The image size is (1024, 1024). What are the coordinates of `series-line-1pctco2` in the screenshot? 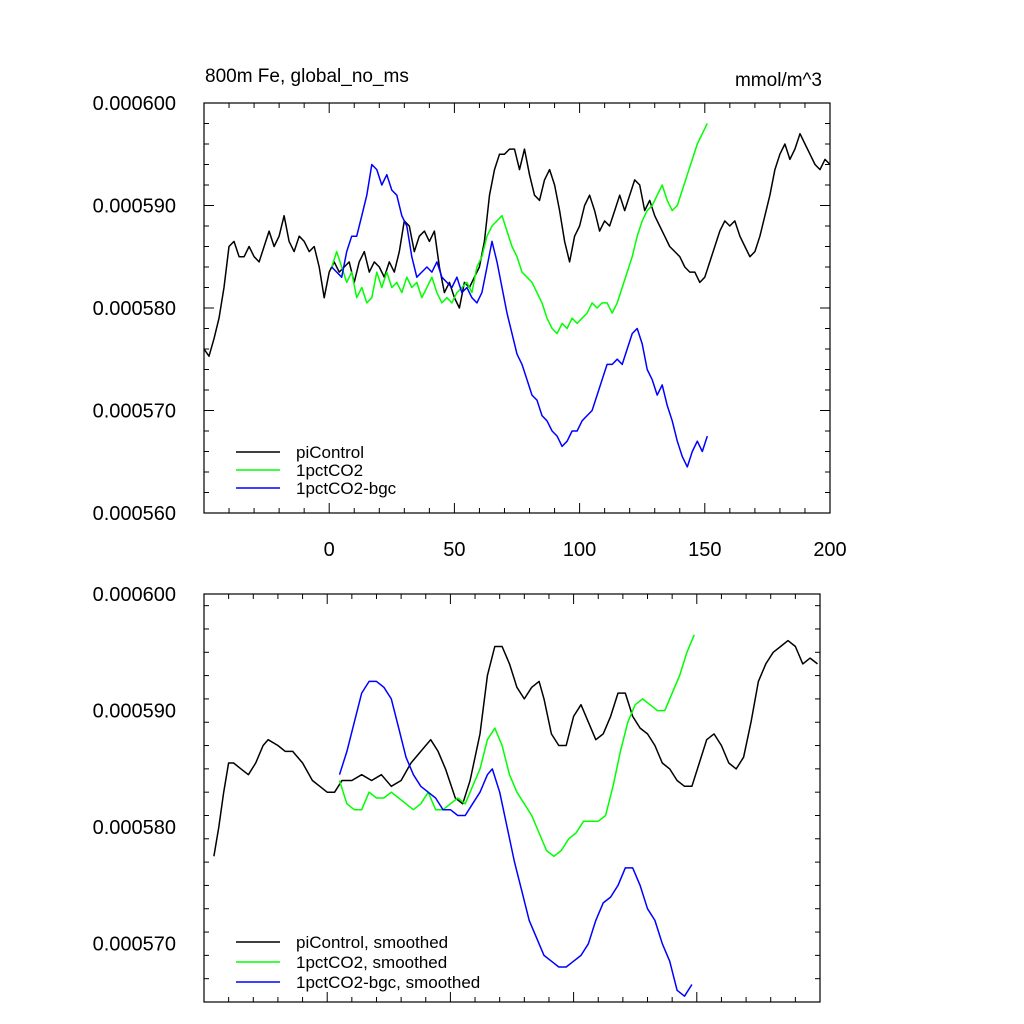 It's located at (519, 229).